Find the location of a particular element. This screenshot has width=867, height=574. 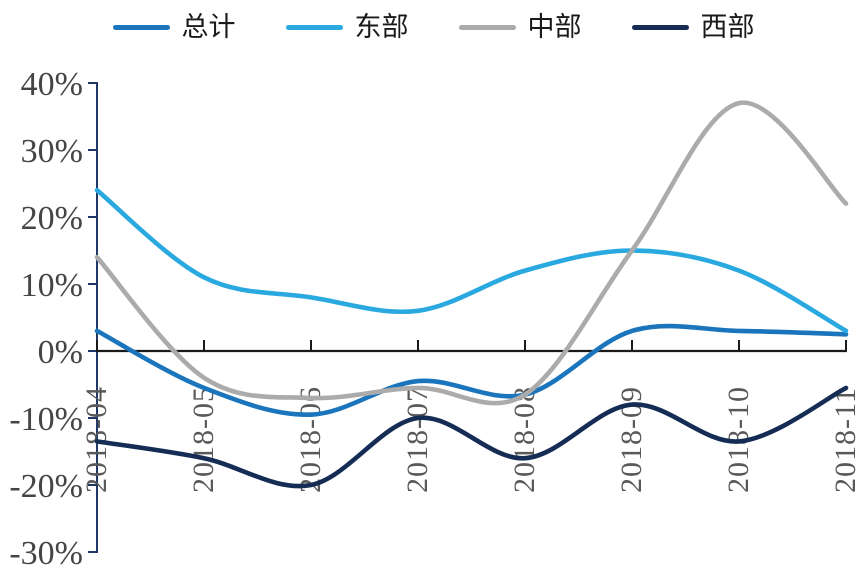

central-line-swatch is located at coordinates (487, 27).